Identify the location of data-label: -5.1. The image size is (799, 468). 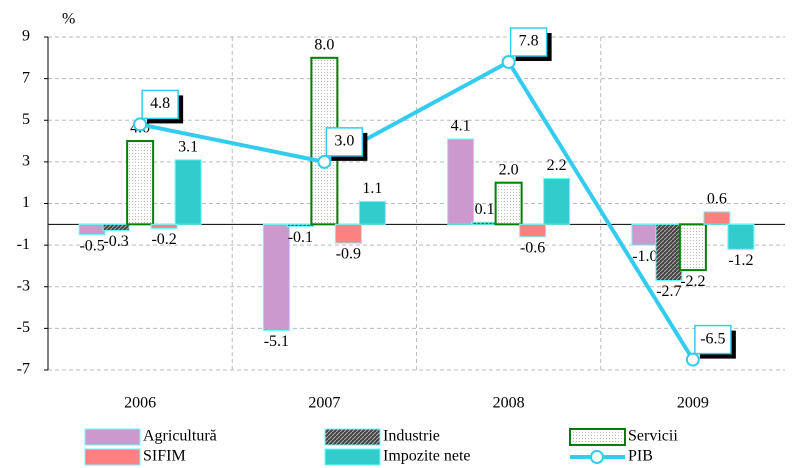
(276, 341).